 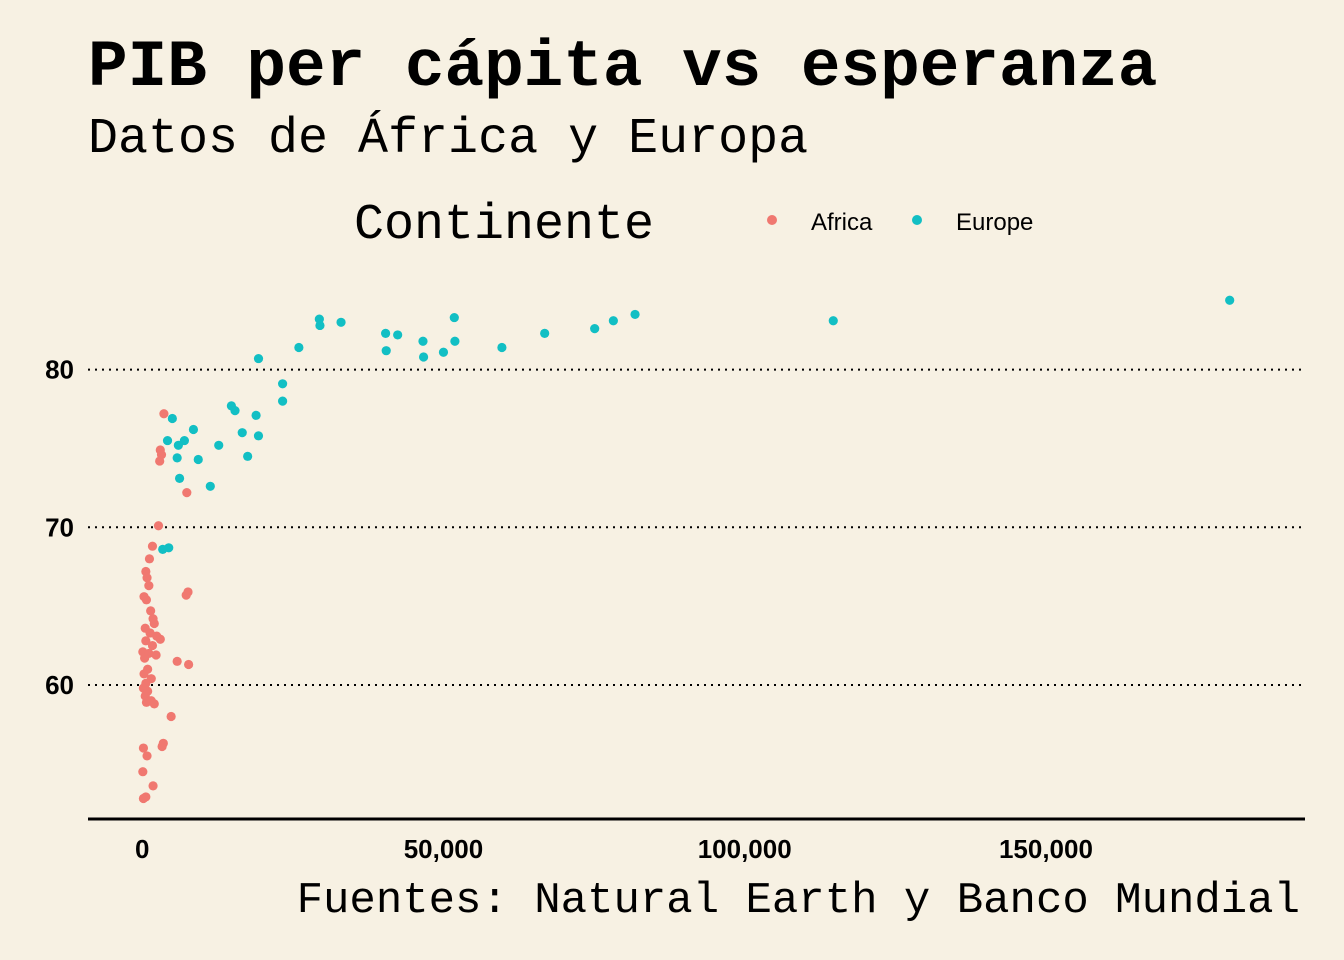 What do you see at coordinates (917, 220) in the screenshot?
I see `legend-marker-europe` at bounding box center [917, 220].